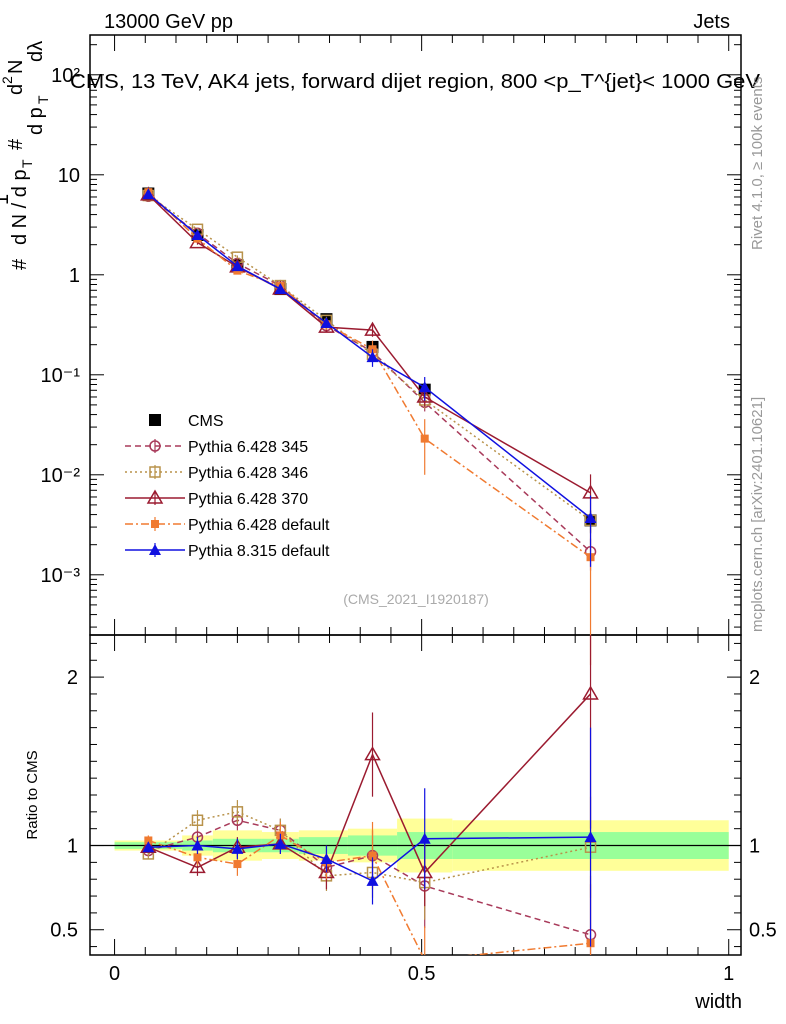 Image resolution: width=786 pixels, height=1024 pixels. I want to click on x-tick-label: 0.5, so click(422, 974).